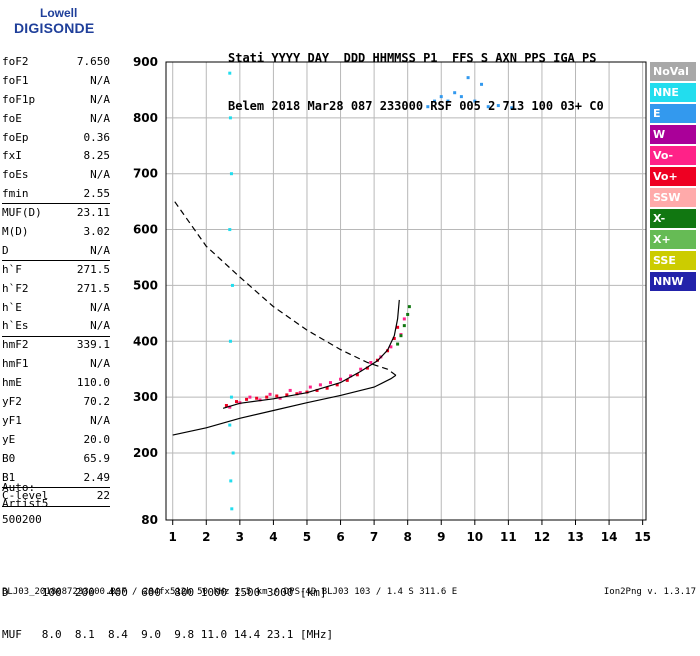  Describe the element at coordinates (12, 307) in the screenshot. I see `param-name: h`E` at that location.